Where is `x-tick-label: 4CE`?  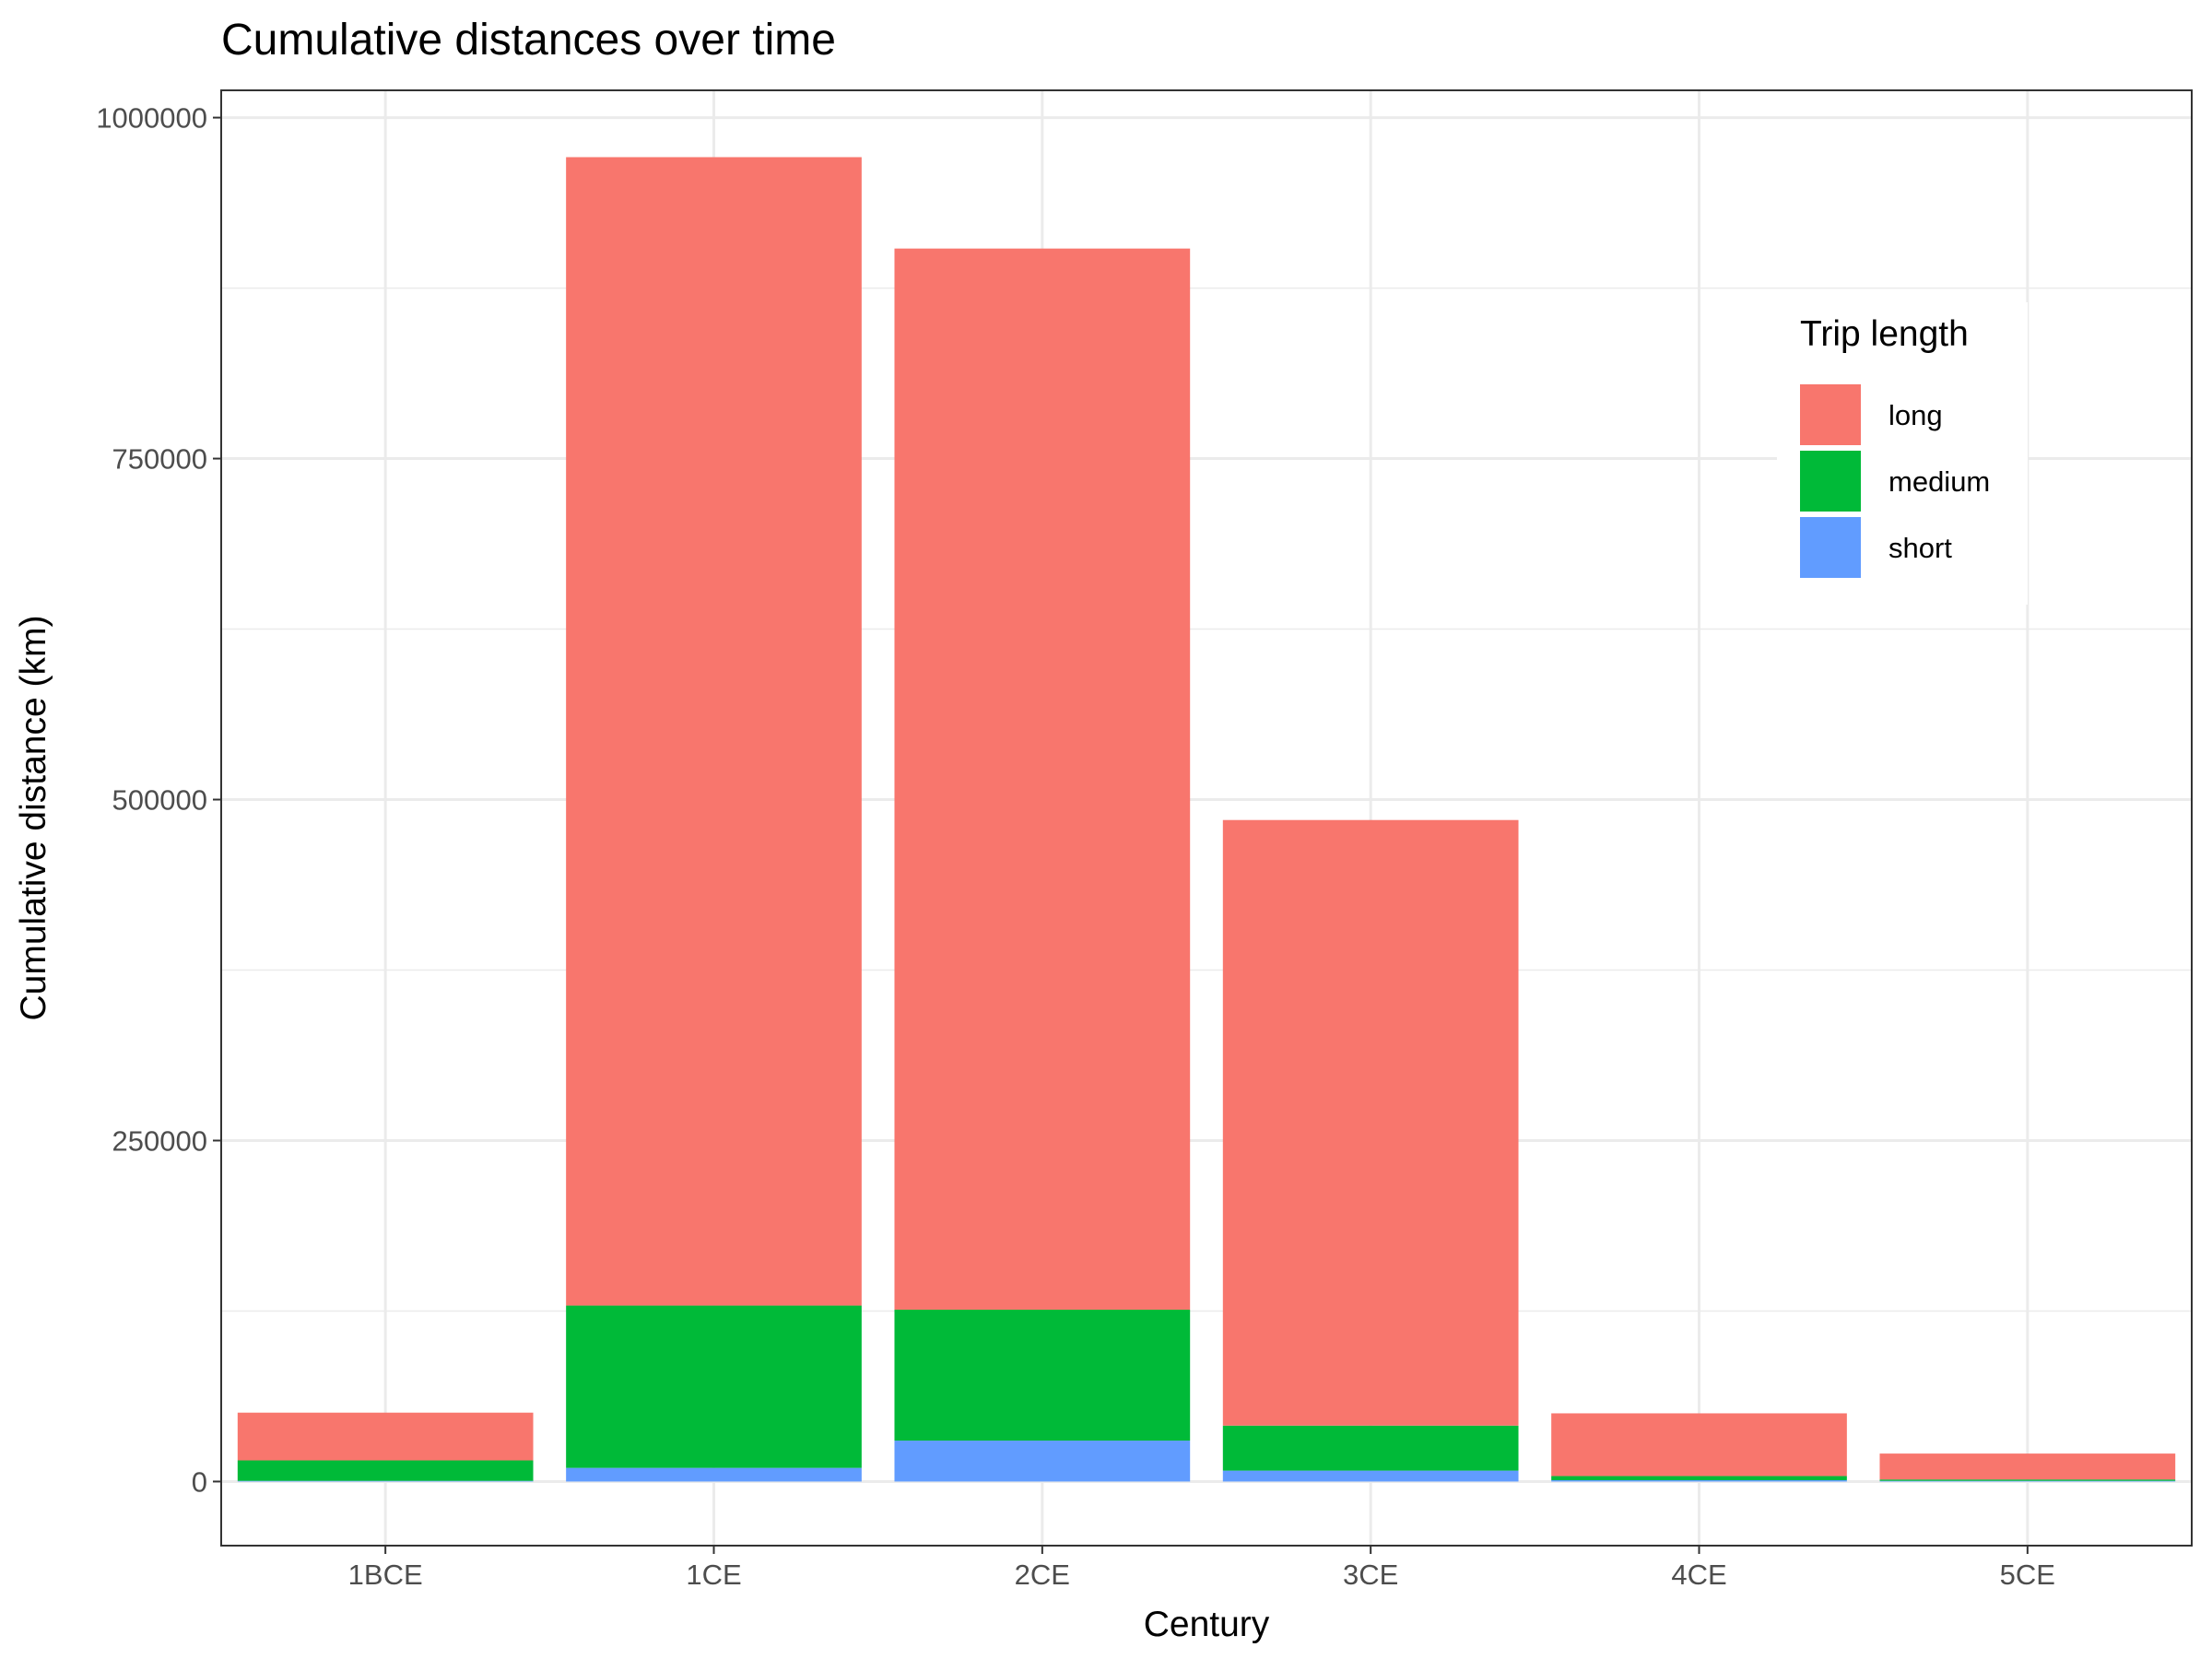 x-tick-label: 4CE is located at coordinates (1698, 1575).